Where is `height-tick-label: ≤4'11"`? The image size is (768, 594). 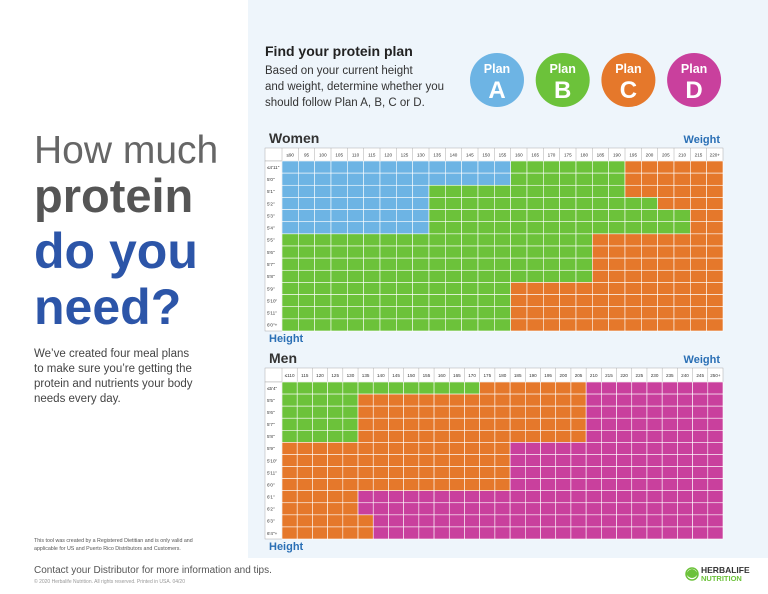
height-tick-label: ≤4'11" is located at coordinates (273, 167).